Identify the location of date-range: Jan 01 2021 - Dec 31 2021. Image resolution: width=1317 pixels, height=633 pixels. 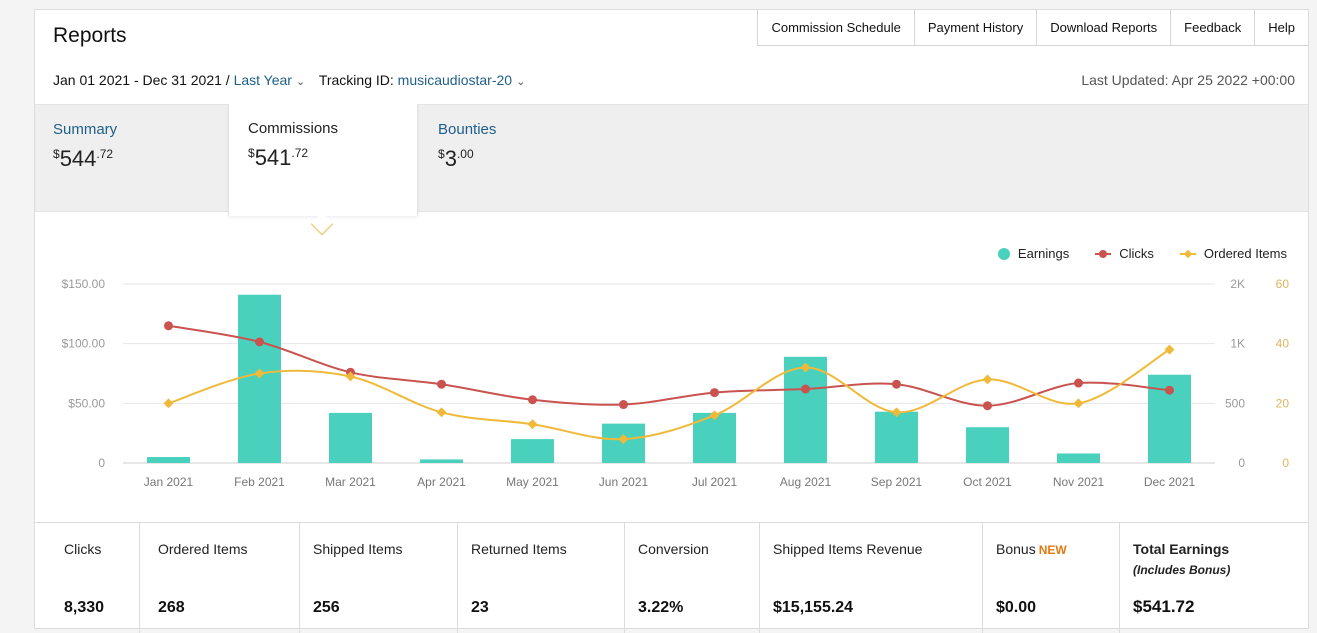
(137, 80).